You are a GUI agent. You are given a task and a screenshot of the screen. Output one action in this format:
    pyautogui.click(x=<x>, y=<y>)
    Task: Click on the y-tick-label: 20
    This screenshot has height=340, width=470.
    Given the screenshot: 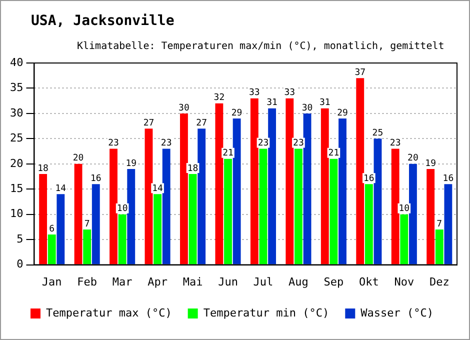 What is the action you would take?
    pyautogui.click(x=17, y=163)
    